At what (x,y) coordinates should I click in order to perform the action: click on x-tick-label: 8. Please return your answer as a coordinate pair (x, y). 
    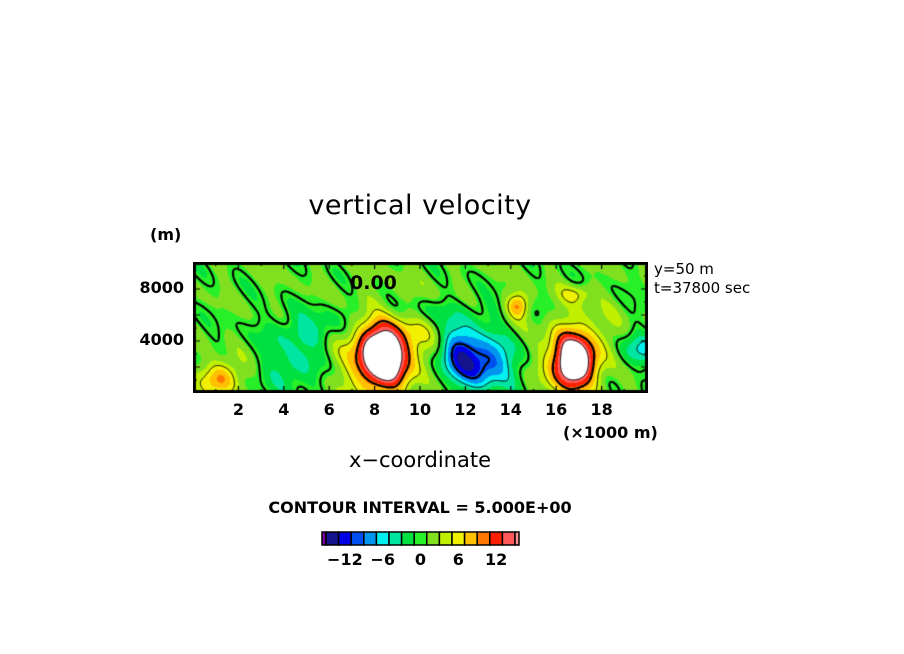
    Looking at the image, I should click on (375, 409).